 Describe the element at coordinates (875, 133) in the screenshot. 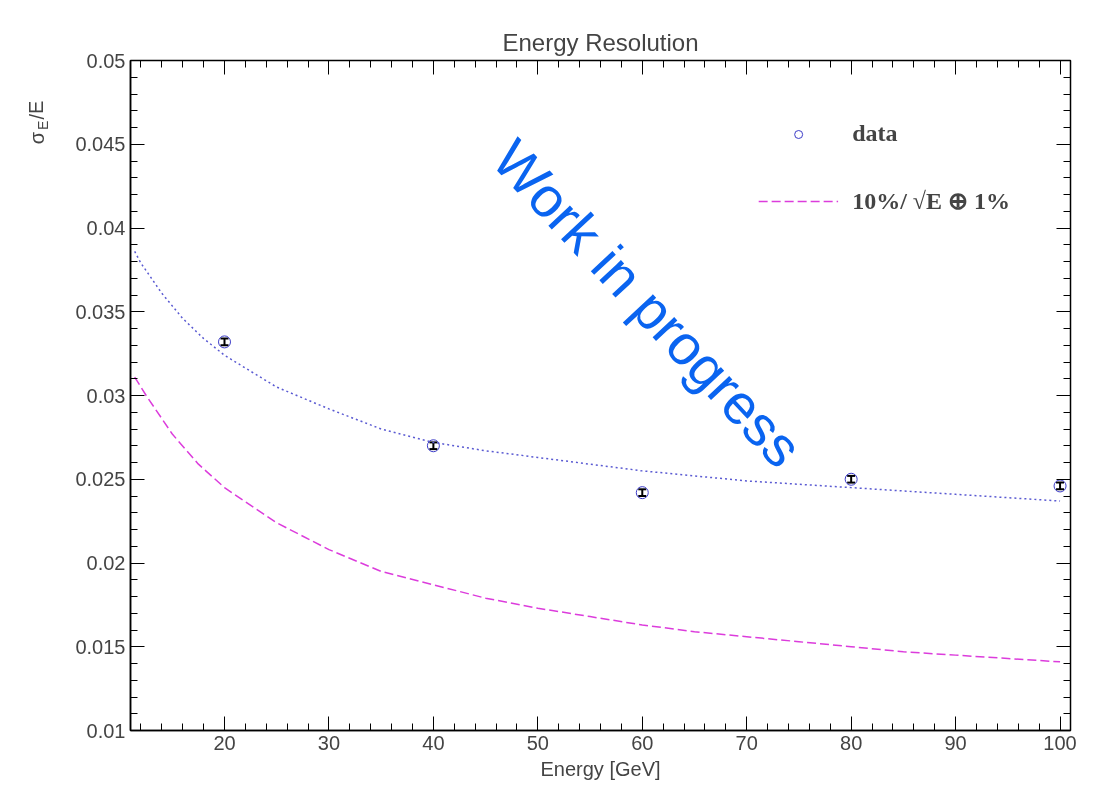

I see `legend-label: data` at that location.